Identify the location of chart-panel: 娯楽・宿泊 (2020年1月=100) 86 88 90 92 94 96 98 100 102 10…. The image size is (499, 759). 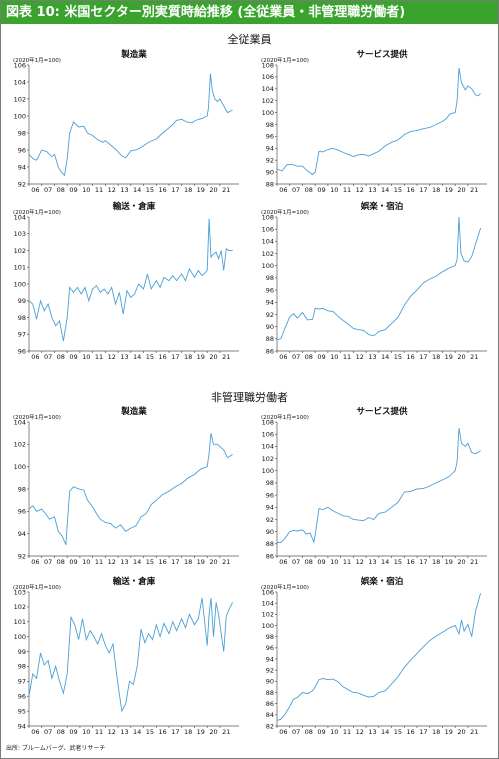
(373, 283).